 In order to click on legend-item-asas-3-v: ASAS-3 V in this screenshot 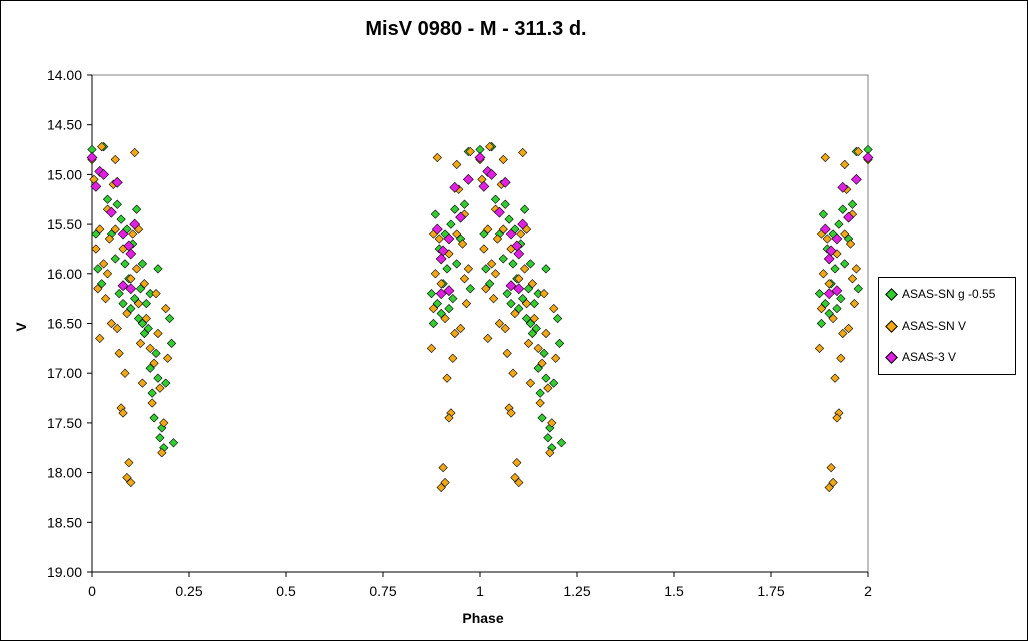, I will do `click(920, 357)`.